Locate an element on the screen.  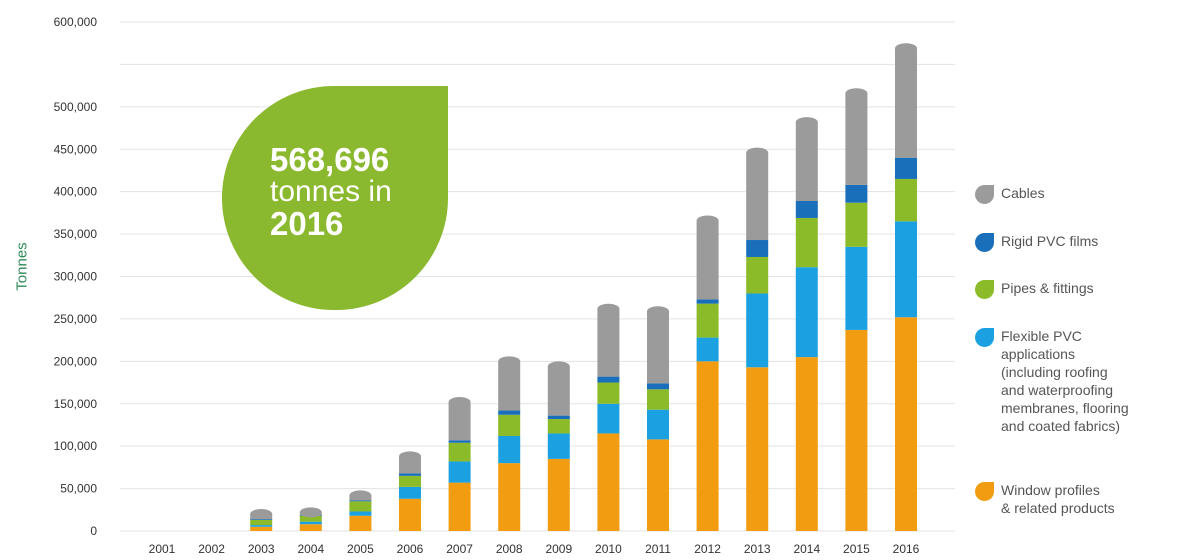
y-tick-label: 500,000 is located at coordinates (76, 107).